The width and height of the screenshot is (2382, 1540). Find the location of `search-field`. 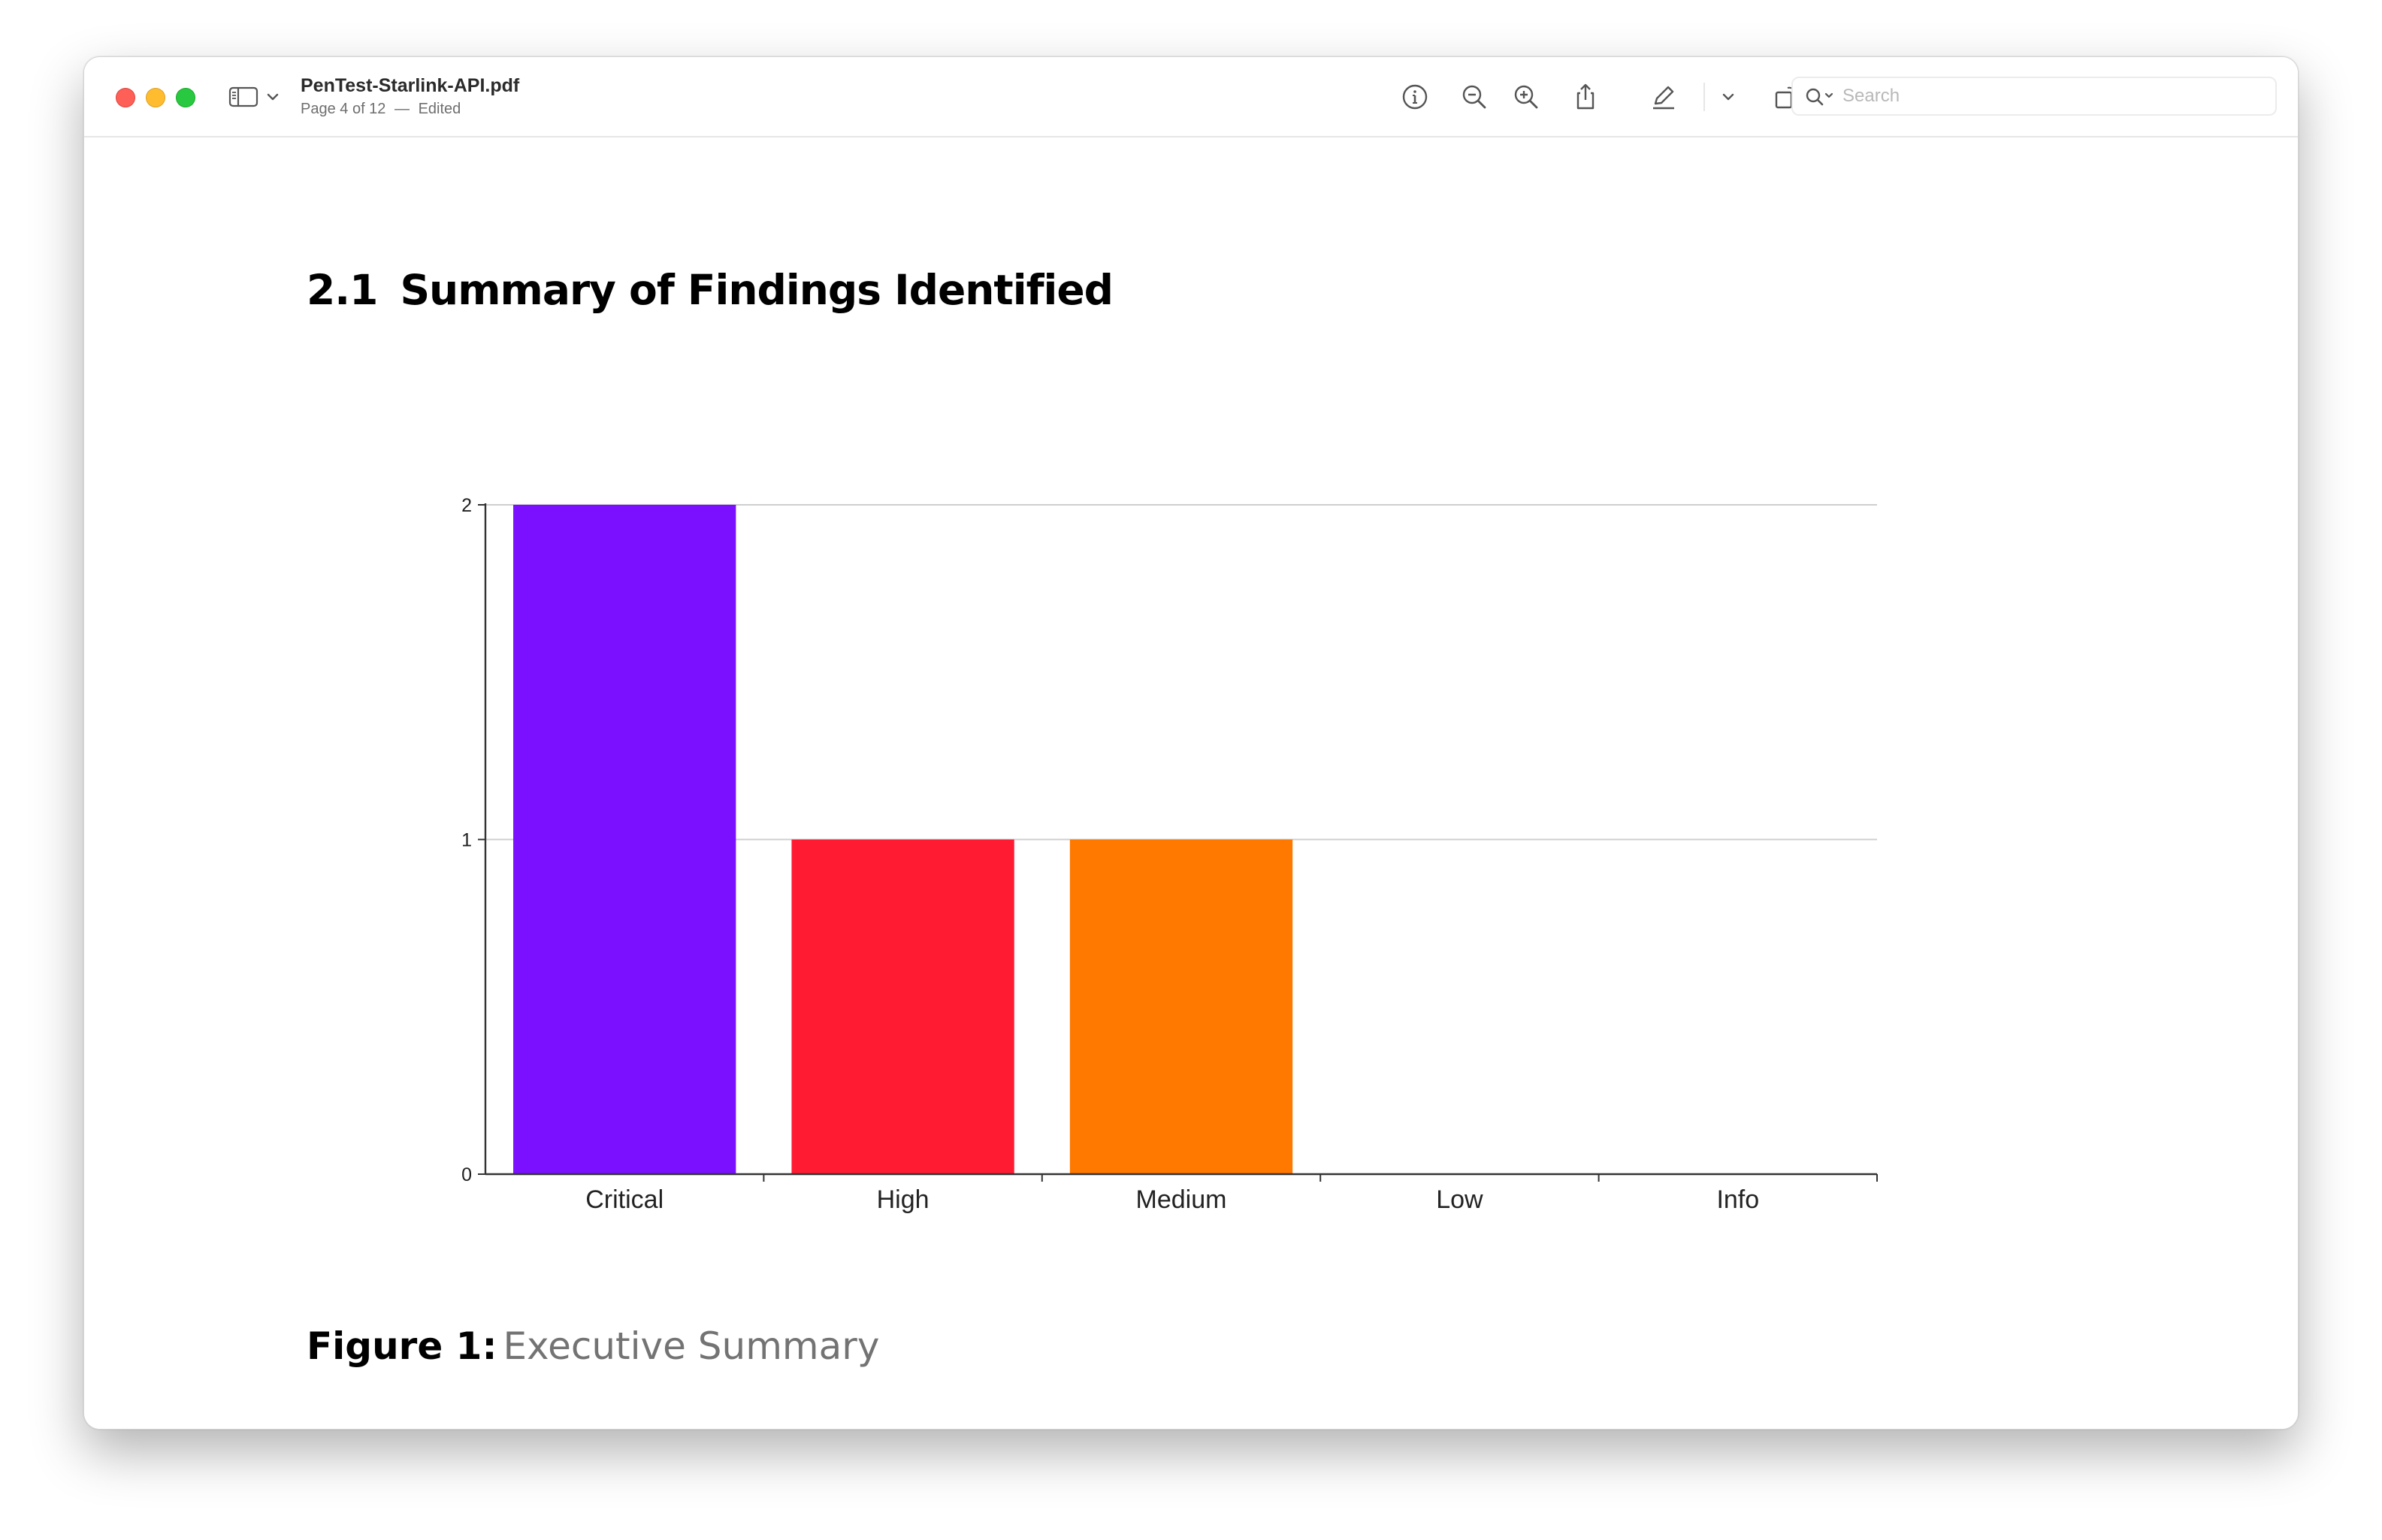

search-field is located at coordinates (2034, 96).